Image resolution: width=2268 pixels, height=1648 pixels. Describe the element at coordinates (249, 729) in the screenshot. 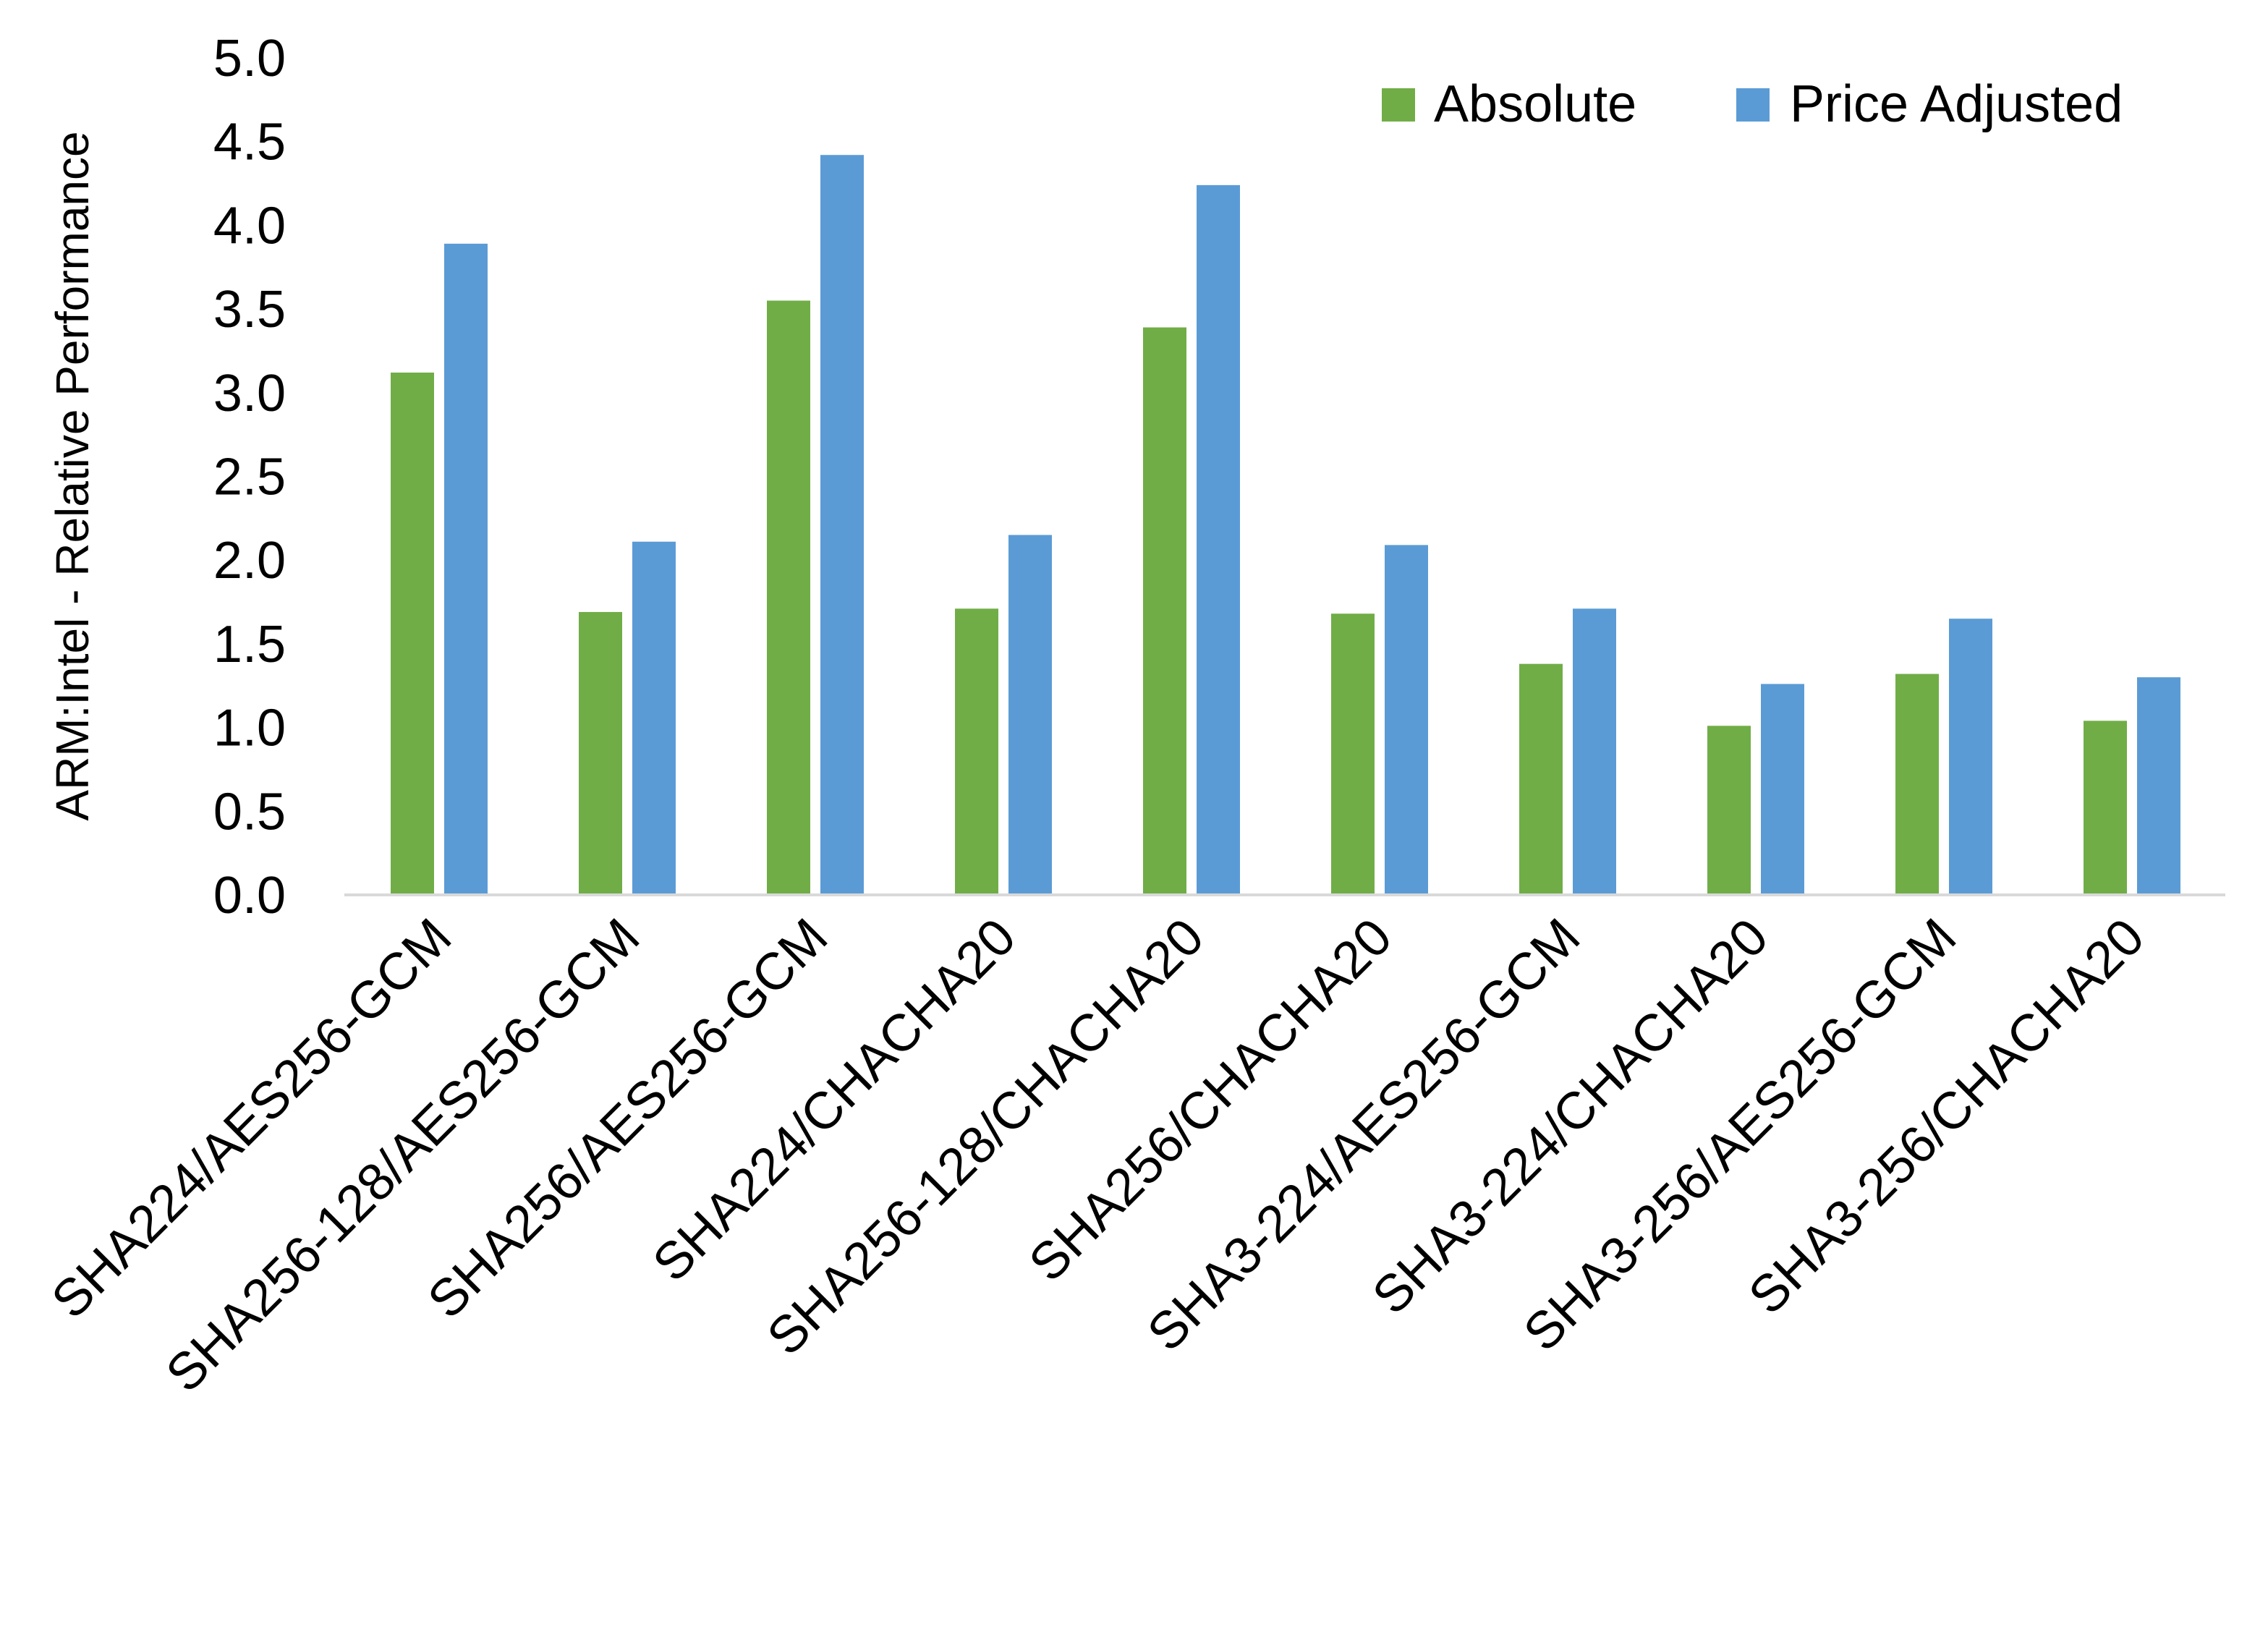

I see `y-tick-label: 1.0` at that location.